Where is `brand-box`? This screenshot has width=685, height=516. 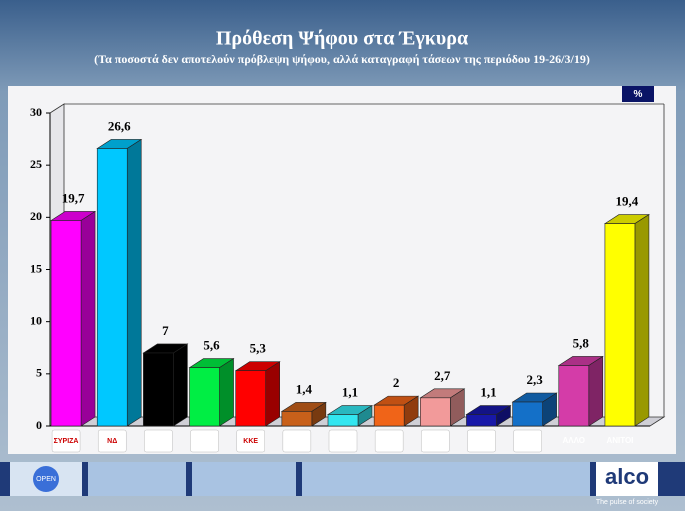 brand-box is located at coordinates (627, 479).